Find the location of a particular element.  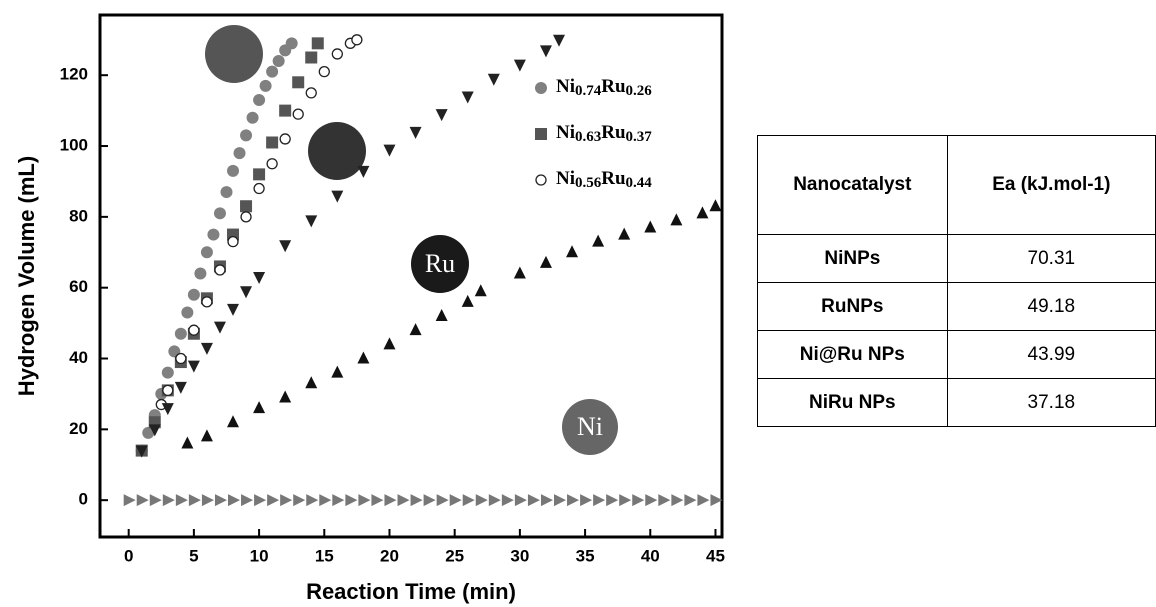

x-tick-label: 30 is located at coordinates (519, 555).